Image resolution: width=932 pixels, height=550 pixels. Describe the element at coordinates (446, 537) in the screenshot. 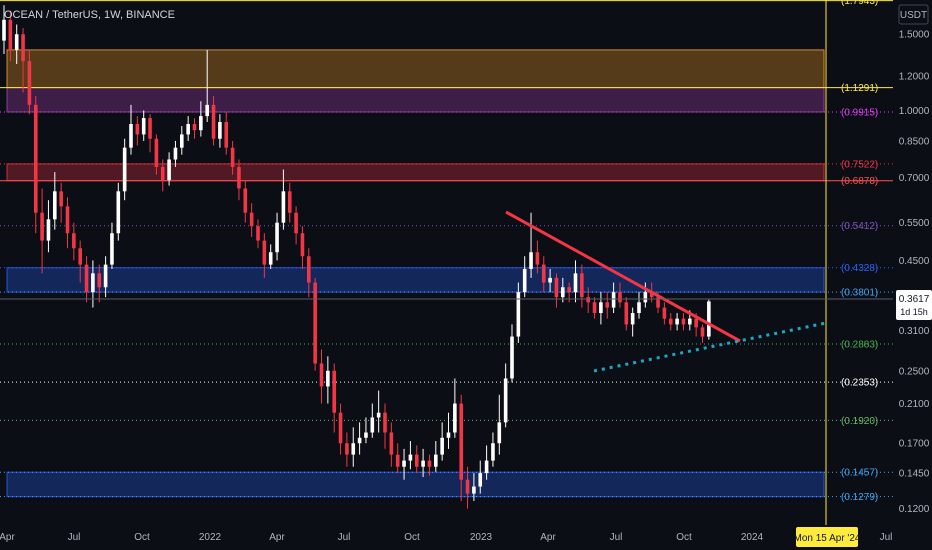

I see `time-scale` at that location.